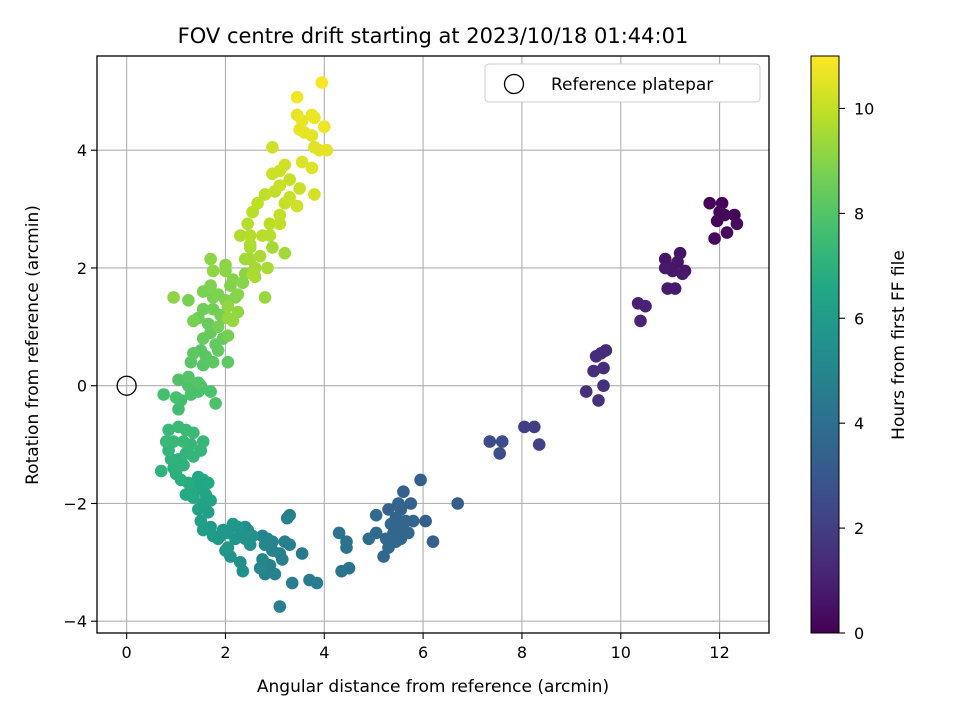 Image resolution: width=960 pixels, height=724 pixels. I want to click on y-tick-label: 0, so click(82, 386).